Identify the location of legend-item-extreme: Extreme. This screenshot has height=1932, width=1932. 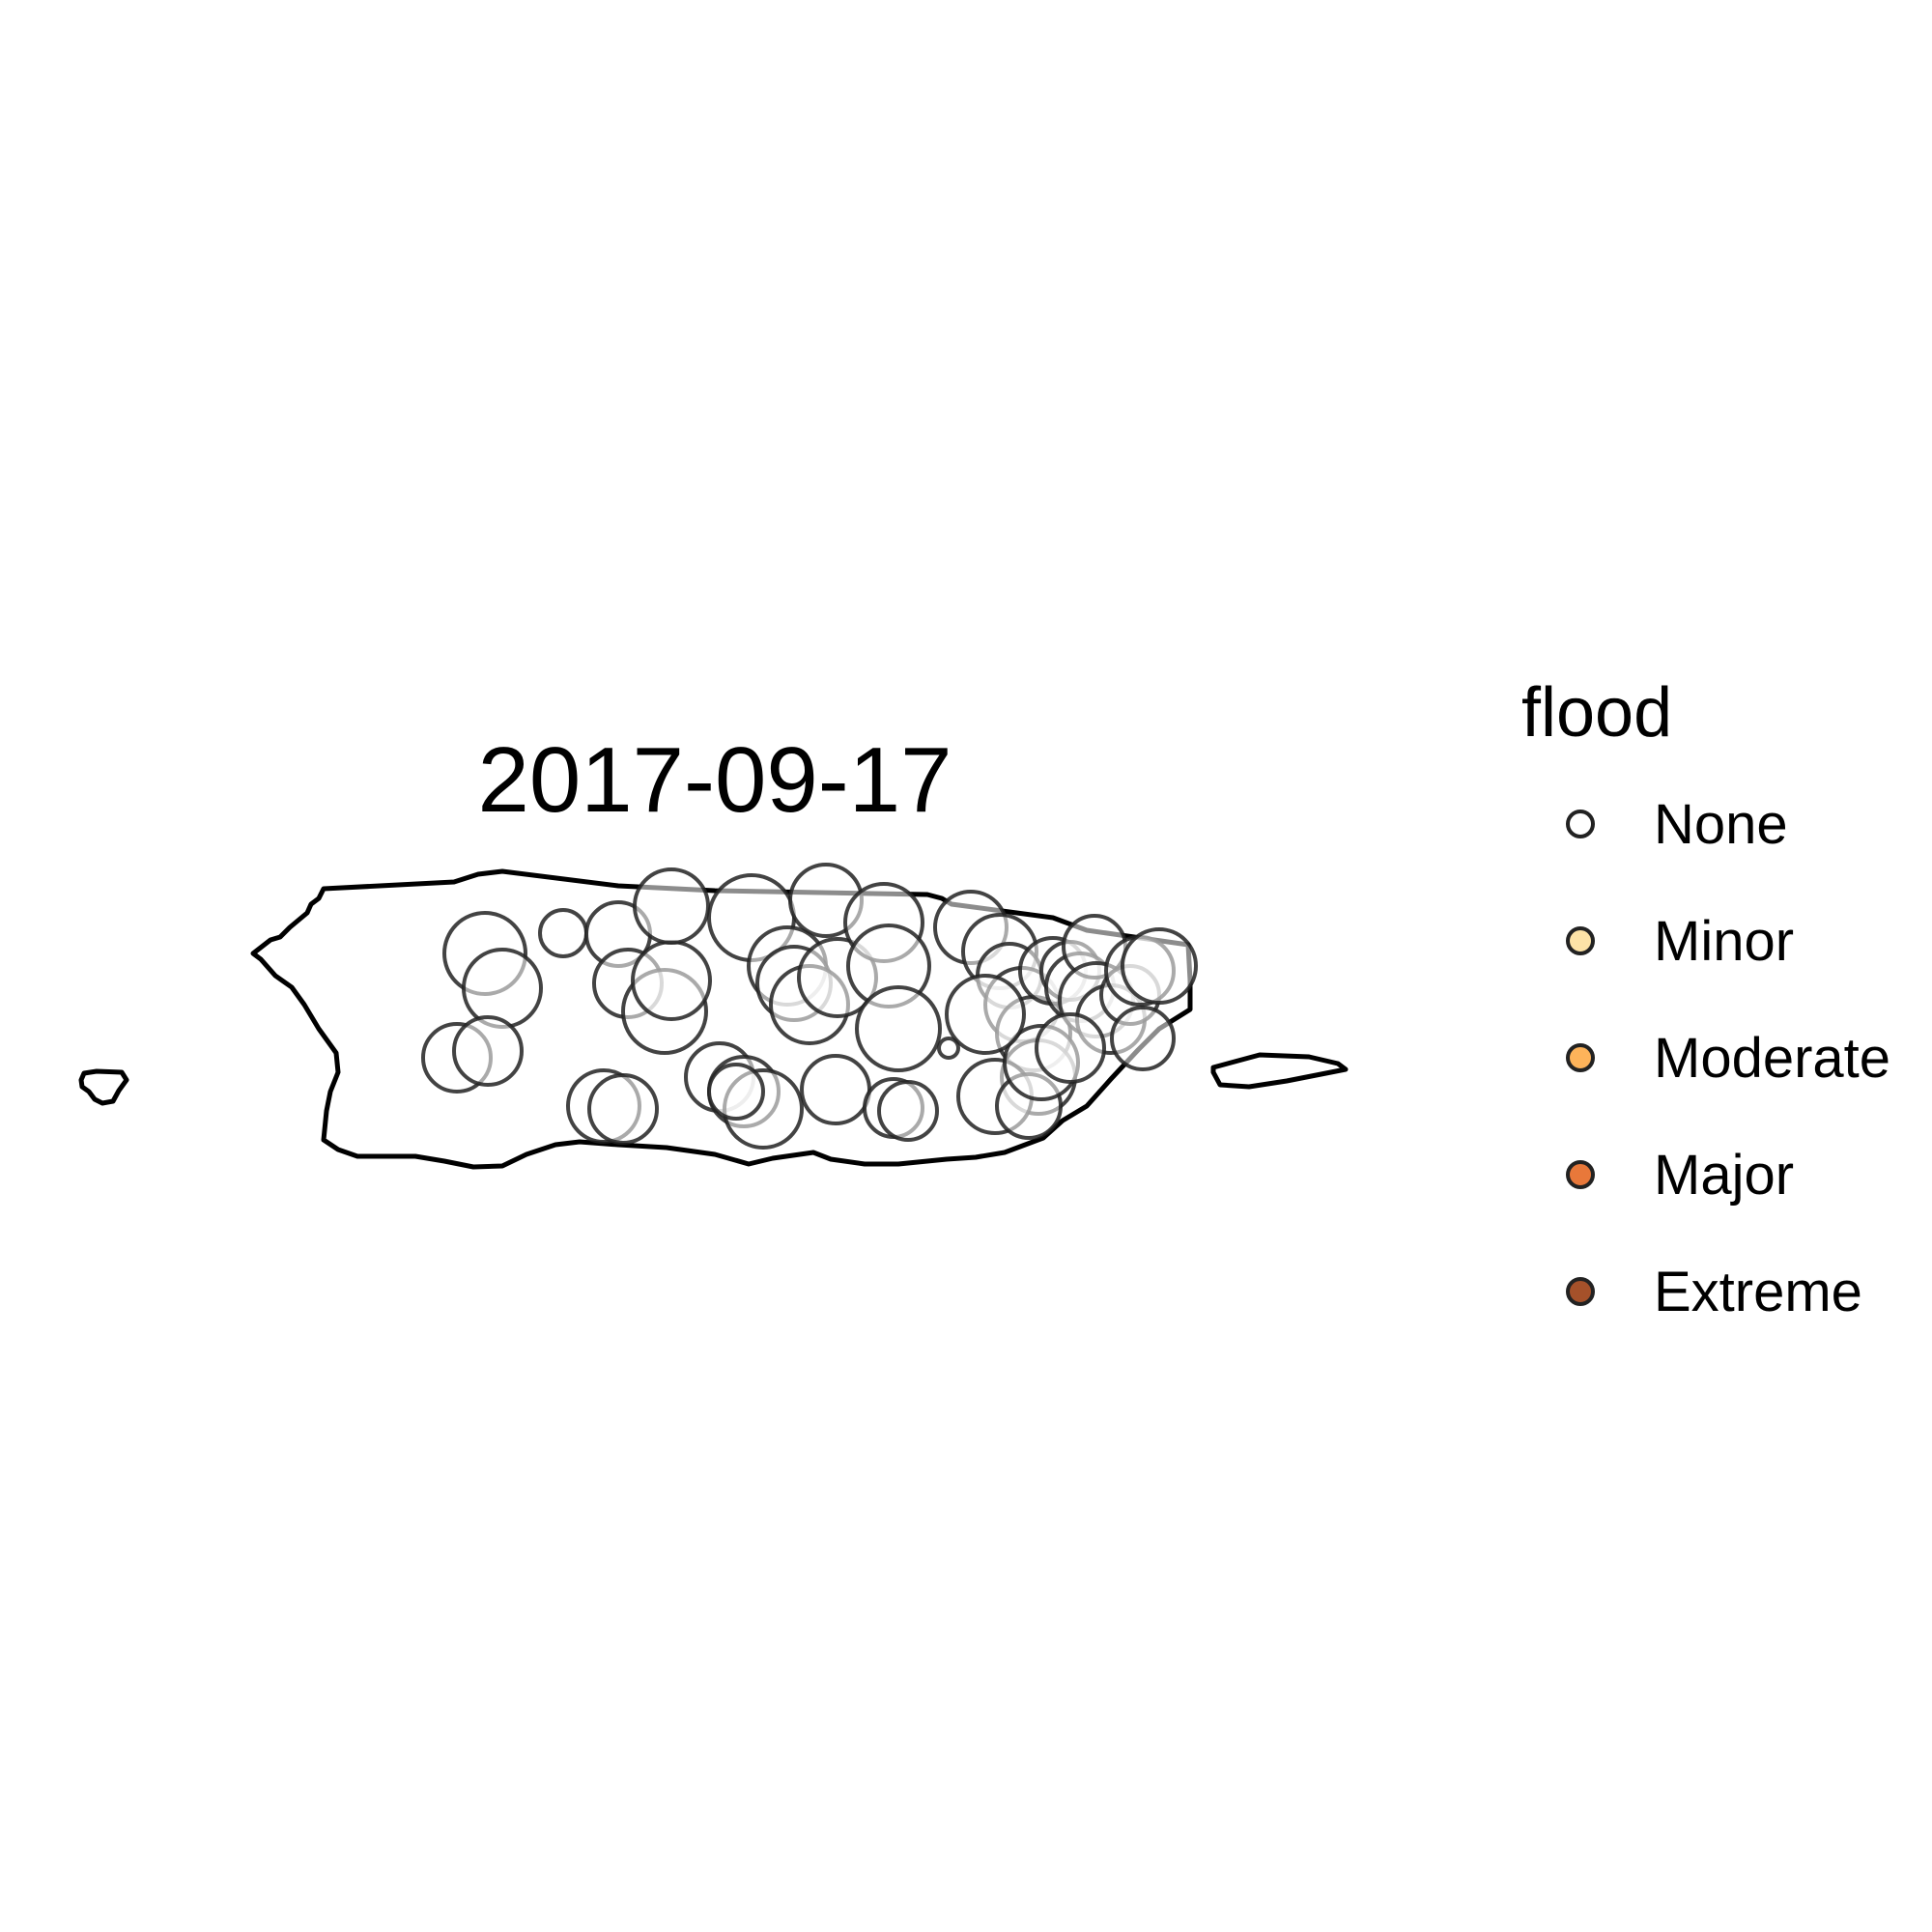
(1714, 1292).